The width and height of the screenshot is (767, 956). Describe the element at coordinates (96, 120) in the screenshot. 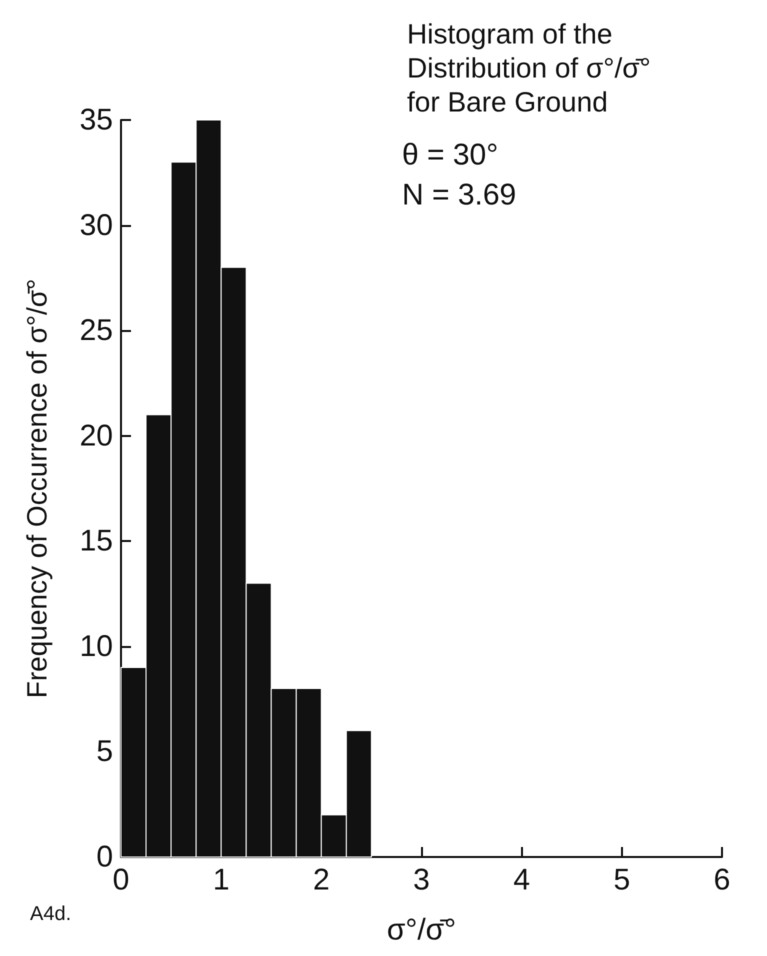

I see `y-tick-label: 35` at that location.